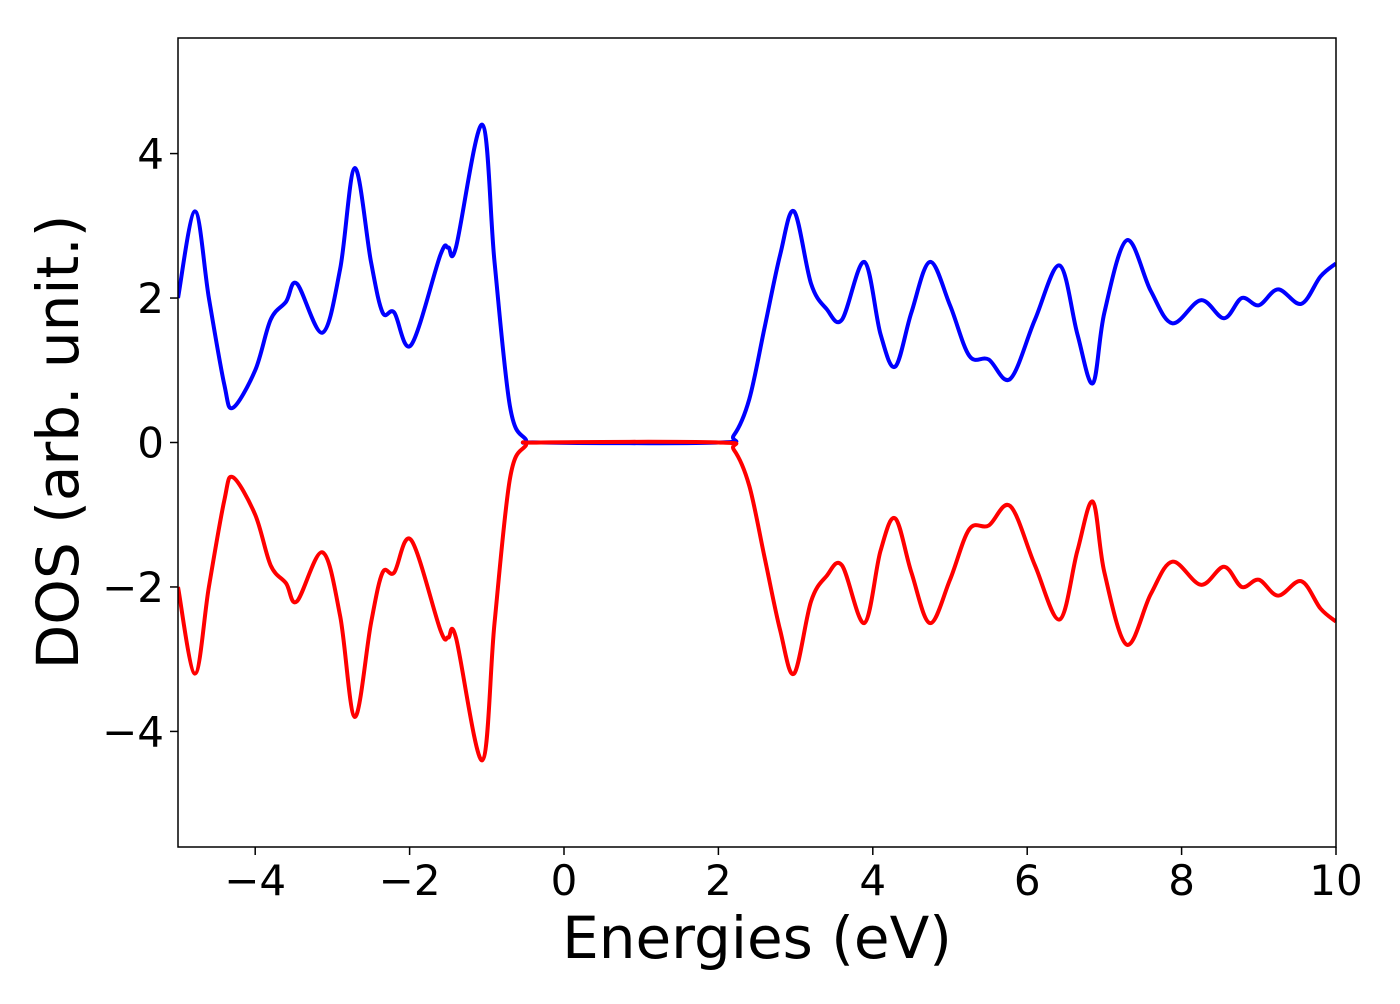  I want to click on y-tick-label: −4, so click(133, 731).